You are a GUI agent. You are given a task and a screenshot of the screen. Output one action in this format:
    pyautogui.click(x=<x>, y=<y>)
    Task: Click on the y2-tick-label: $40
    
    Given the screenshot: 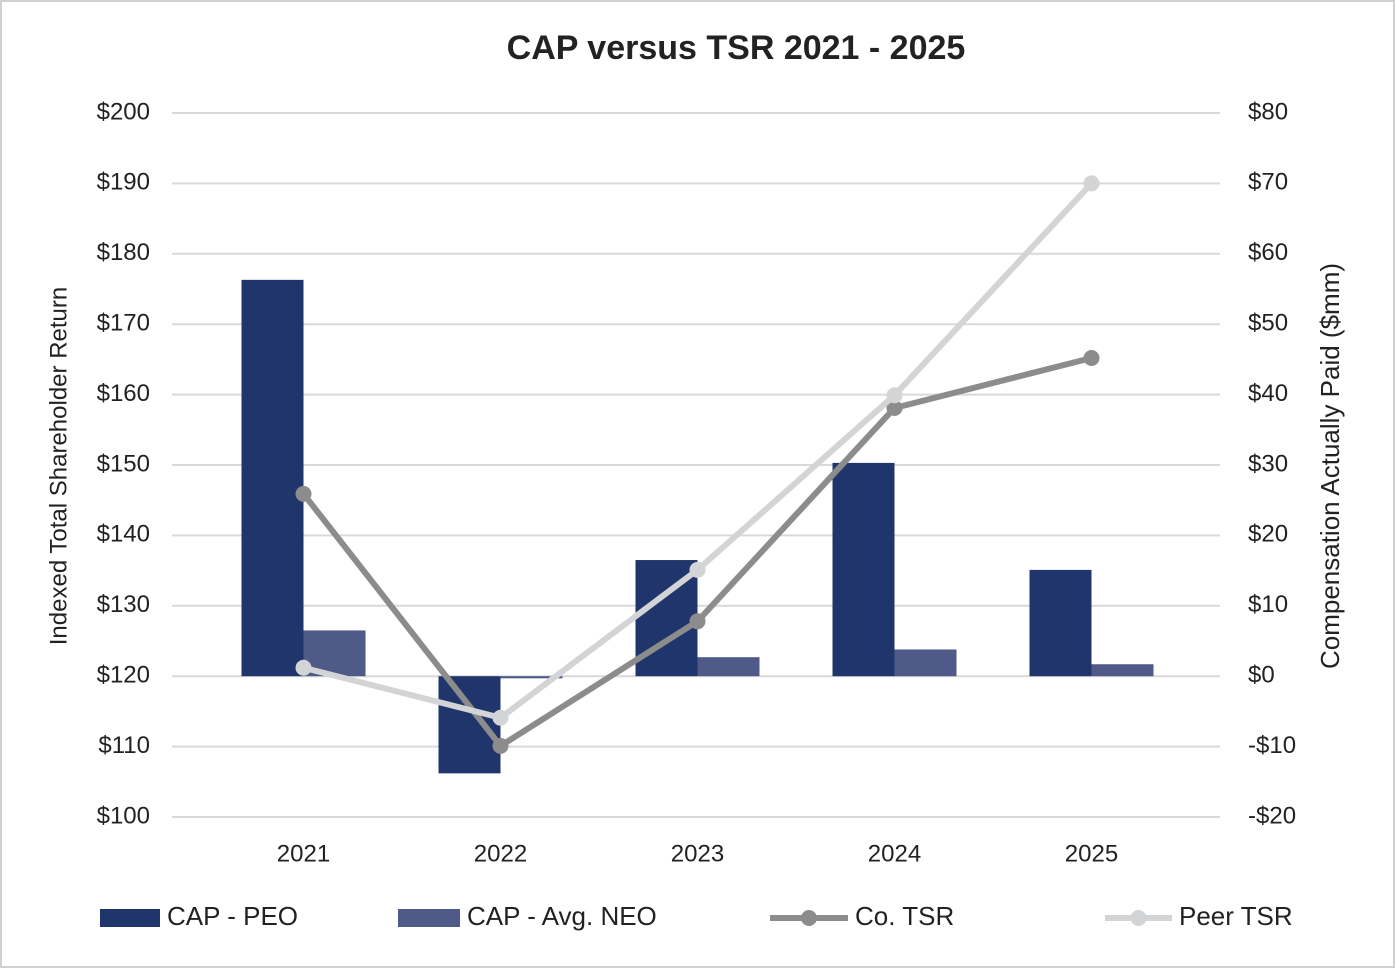 What is the action you would take?
    pyautogui.click(x=1268, y=393)
    